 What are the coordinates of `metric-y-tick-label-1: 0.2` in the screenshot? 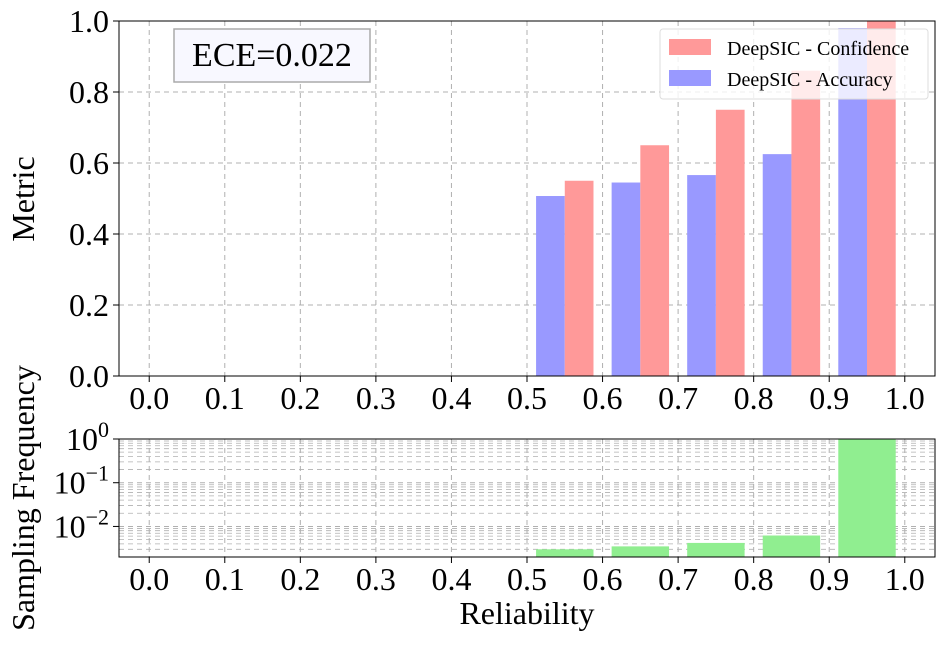 It's located at (89, 305).